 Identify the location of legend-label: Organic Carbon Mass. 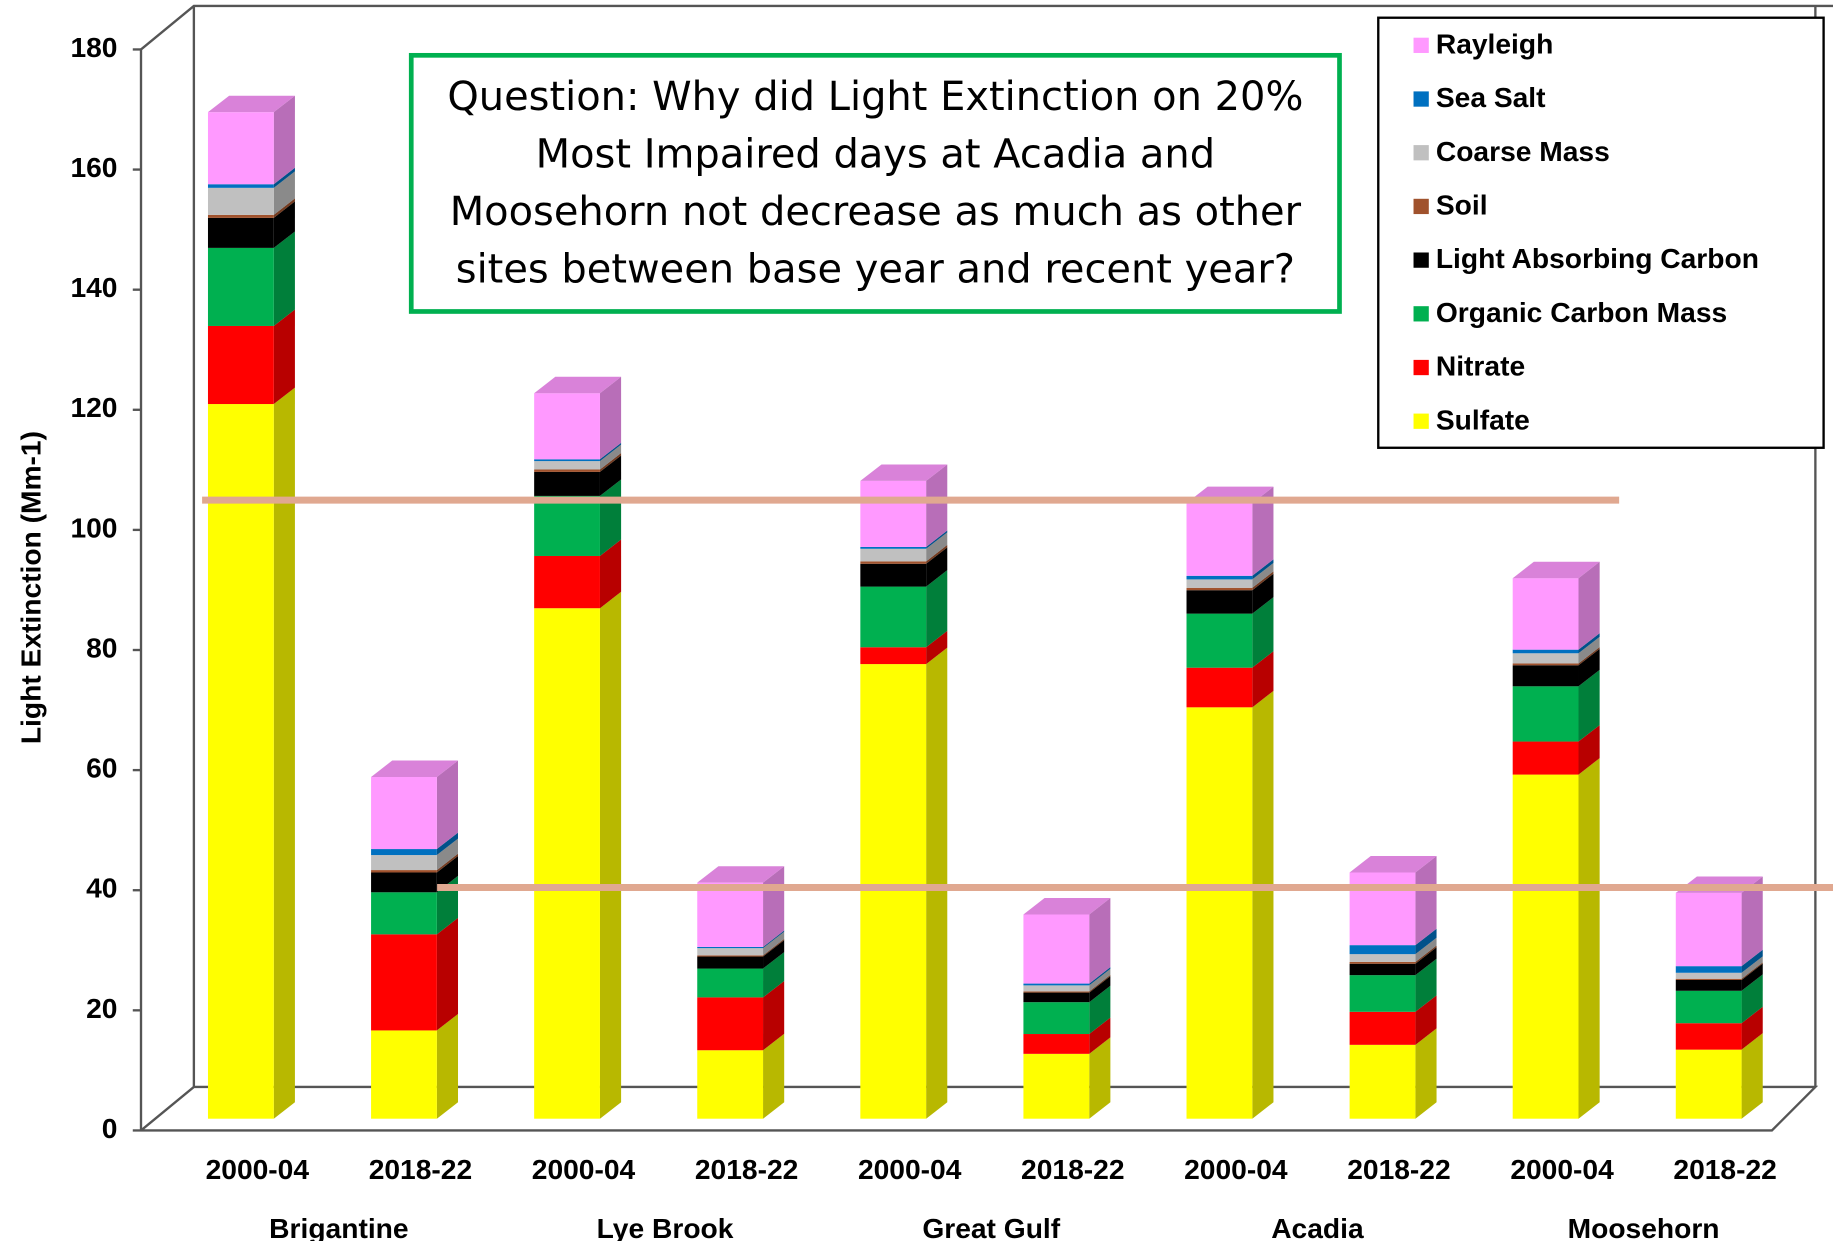
(1581, 312).